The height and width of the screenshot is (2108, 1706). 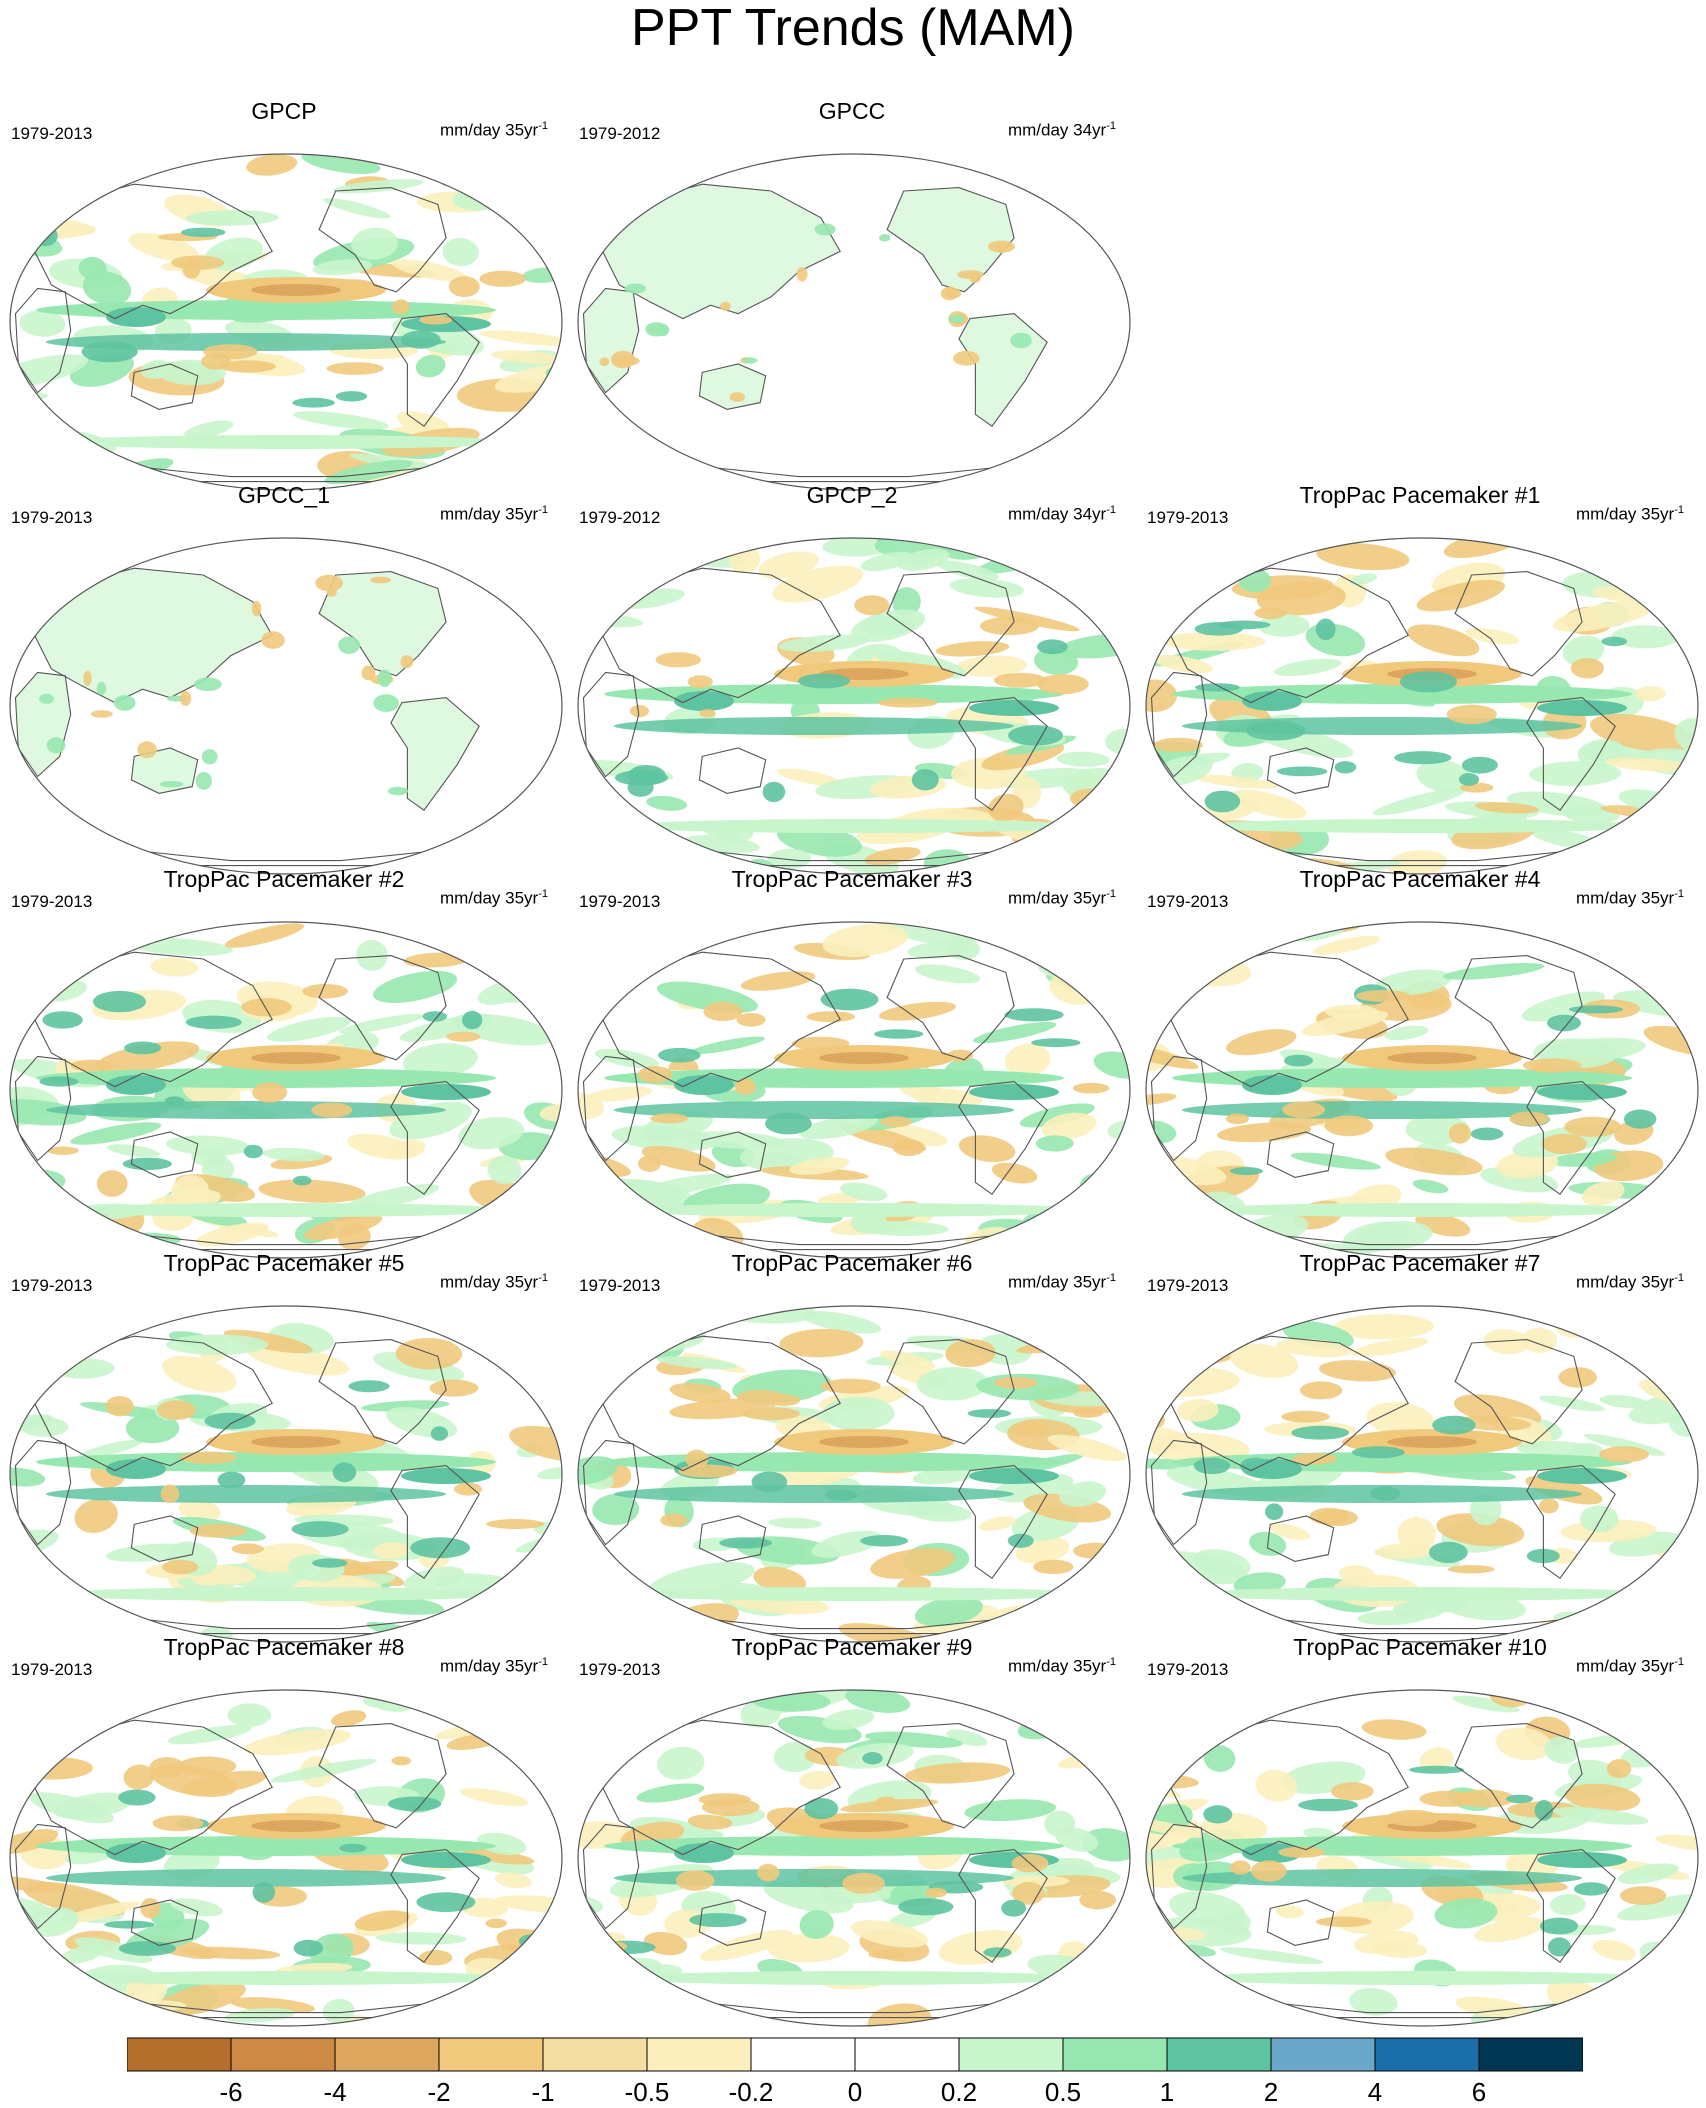 I want to click on panel-title: GPCP, so click(x=284, y=111).